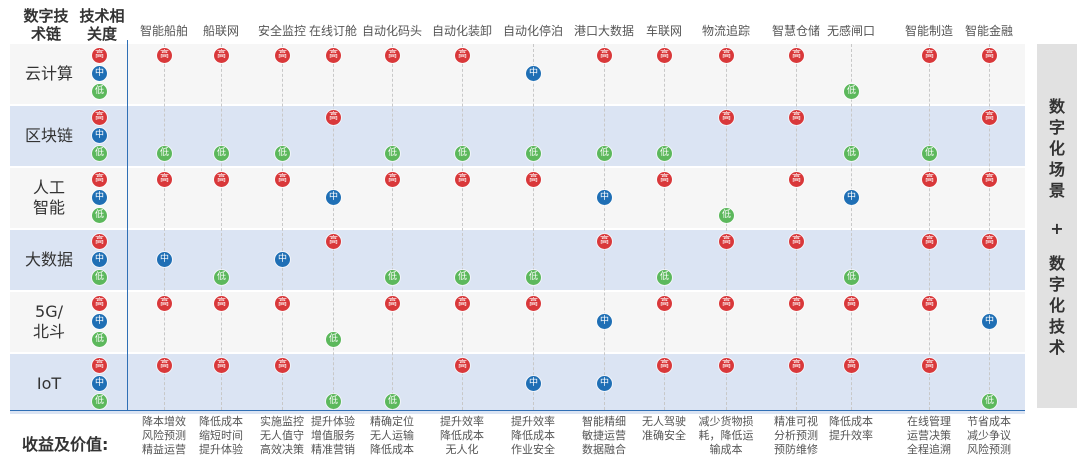 This screenshot has width=1080, height=470. I want to click on benefit-line: 增值服务, so click(333, 435).